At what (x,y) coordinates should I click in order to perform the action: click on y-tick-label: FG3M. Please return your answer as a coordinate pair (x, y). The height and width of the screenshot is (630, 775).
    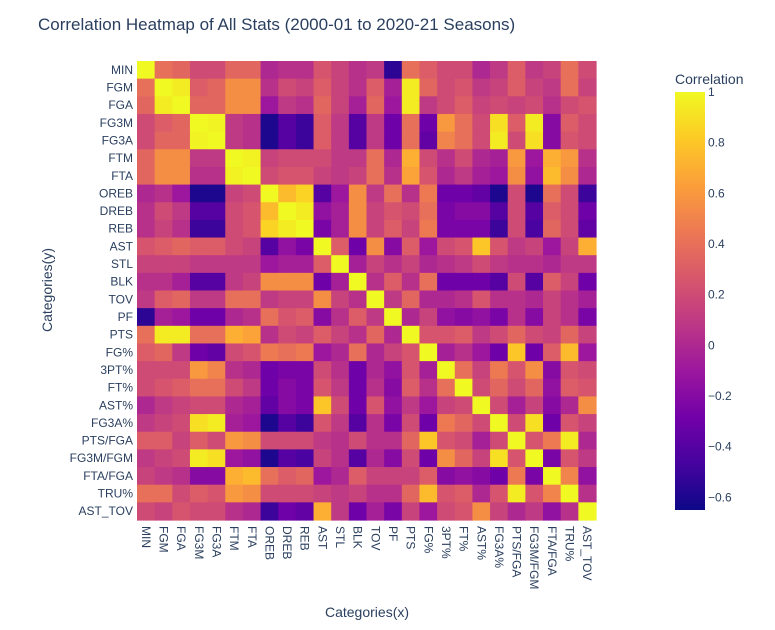
    Looking at the image, I should click on (116, 123).